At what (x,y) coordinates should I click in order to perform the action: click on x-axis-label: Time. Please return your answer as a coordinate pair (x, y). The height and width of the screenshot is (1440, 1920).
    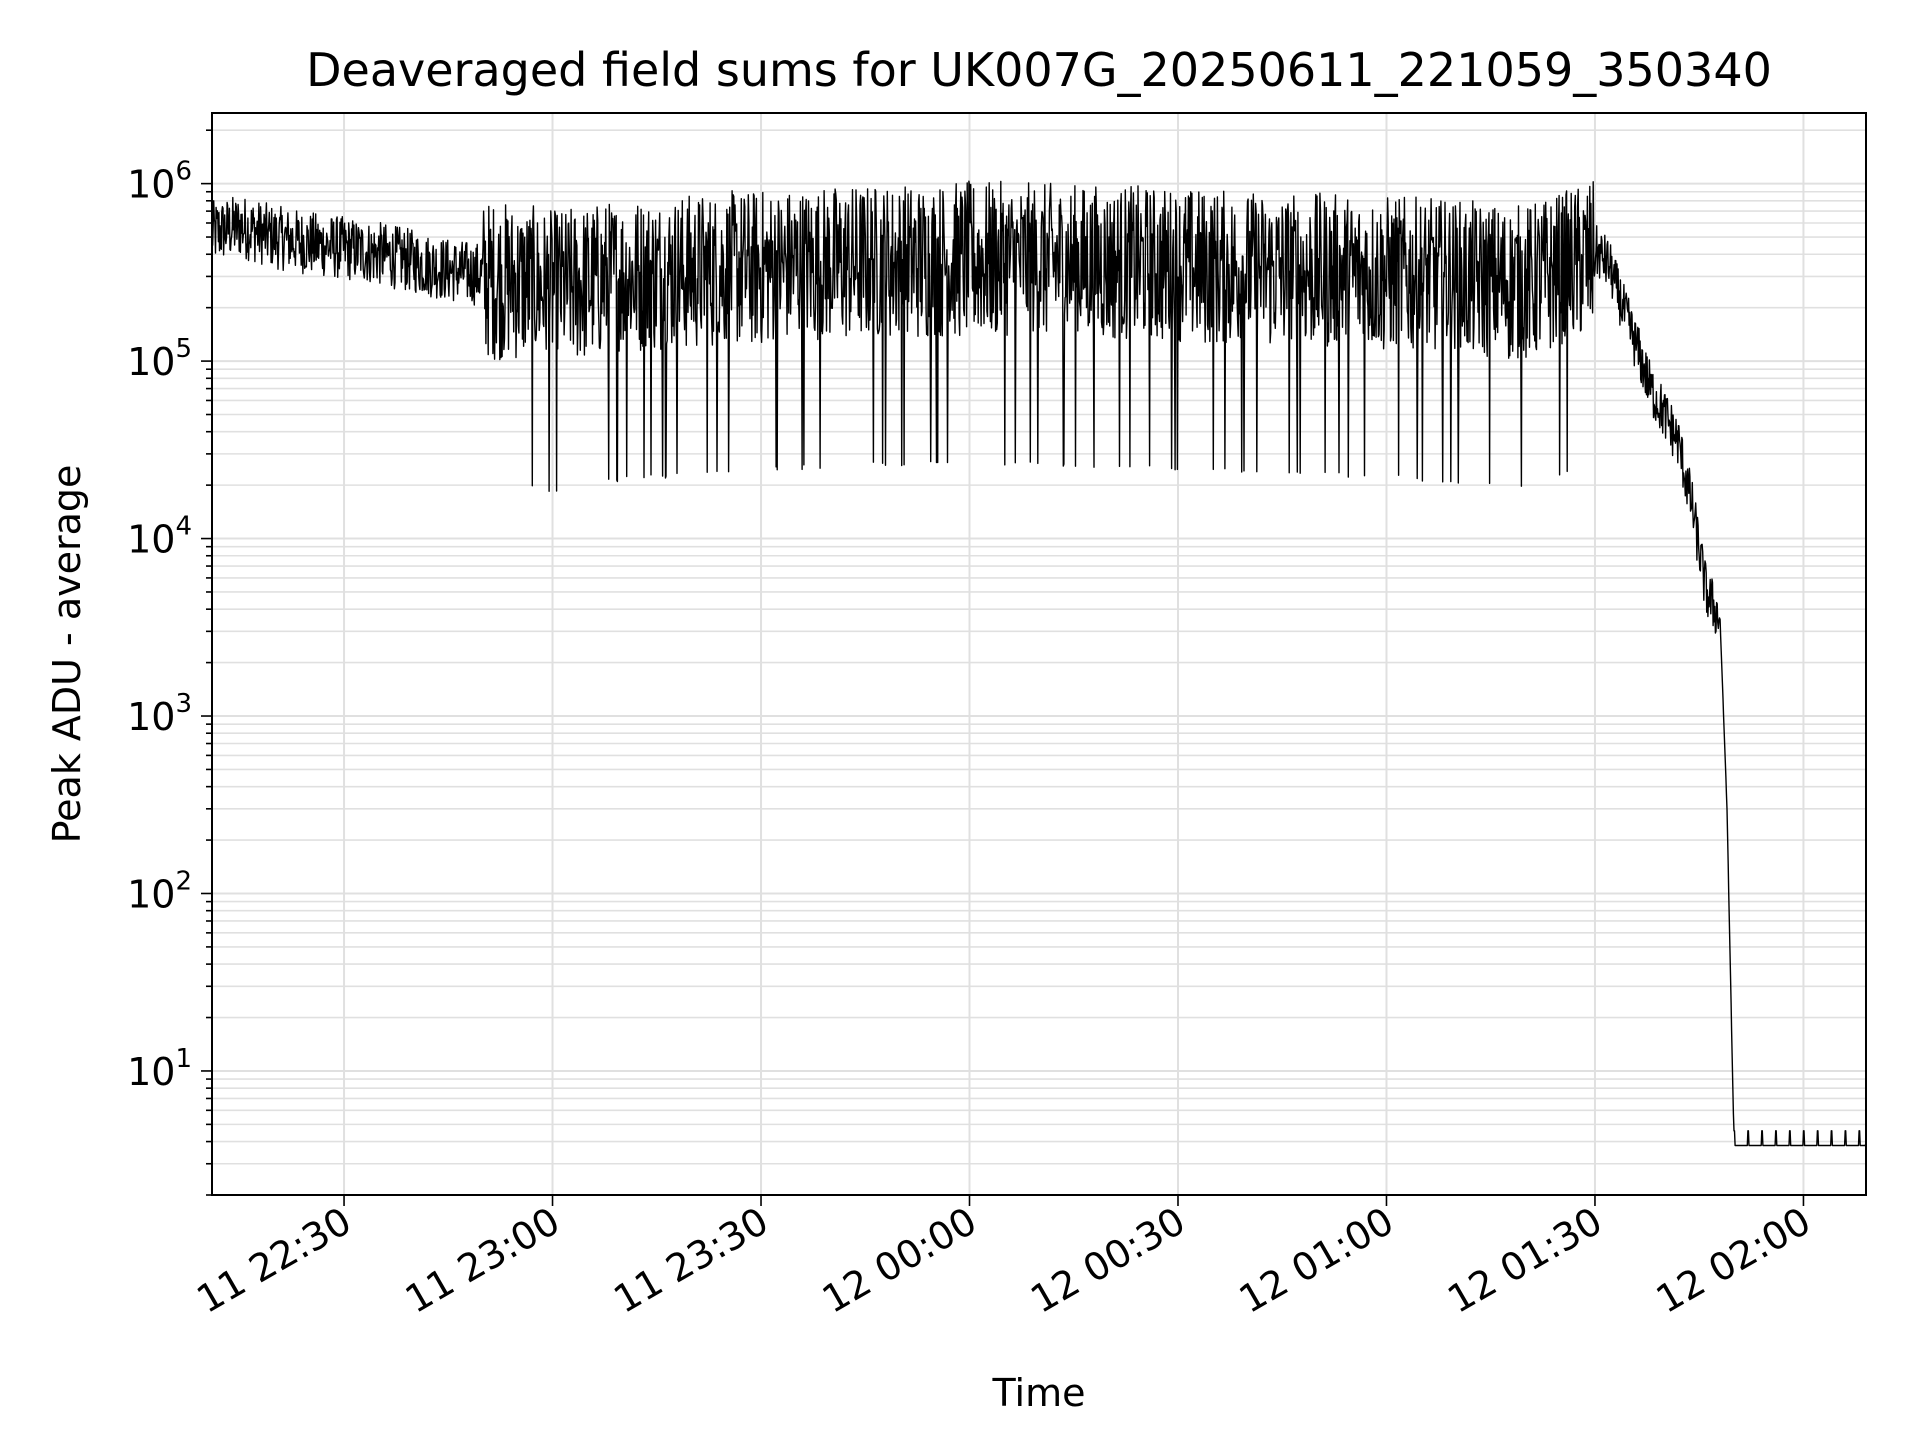
    Looking at the image, I should click on (1039, 1393).